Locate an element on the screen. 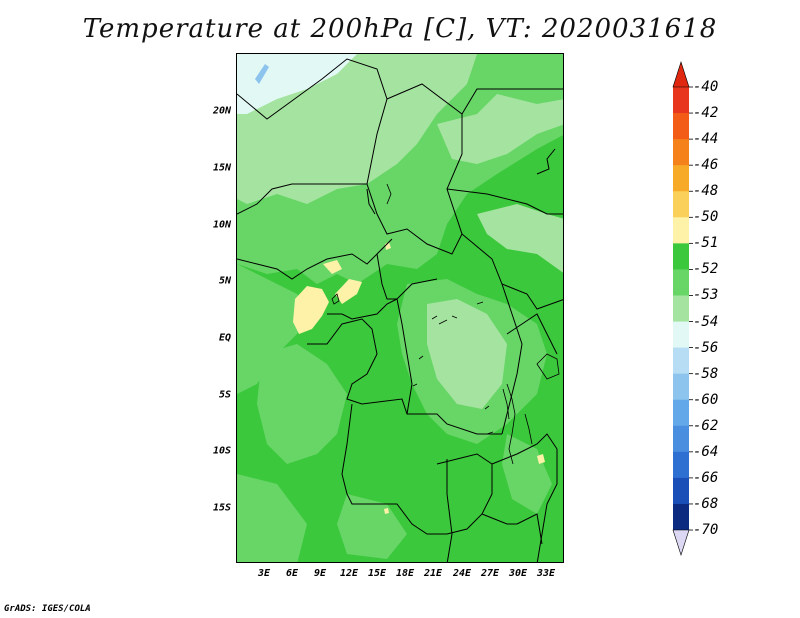 This screenshot has width=800, height=618. colorbar-bottom-arrow is located at coordinates (681, 542).